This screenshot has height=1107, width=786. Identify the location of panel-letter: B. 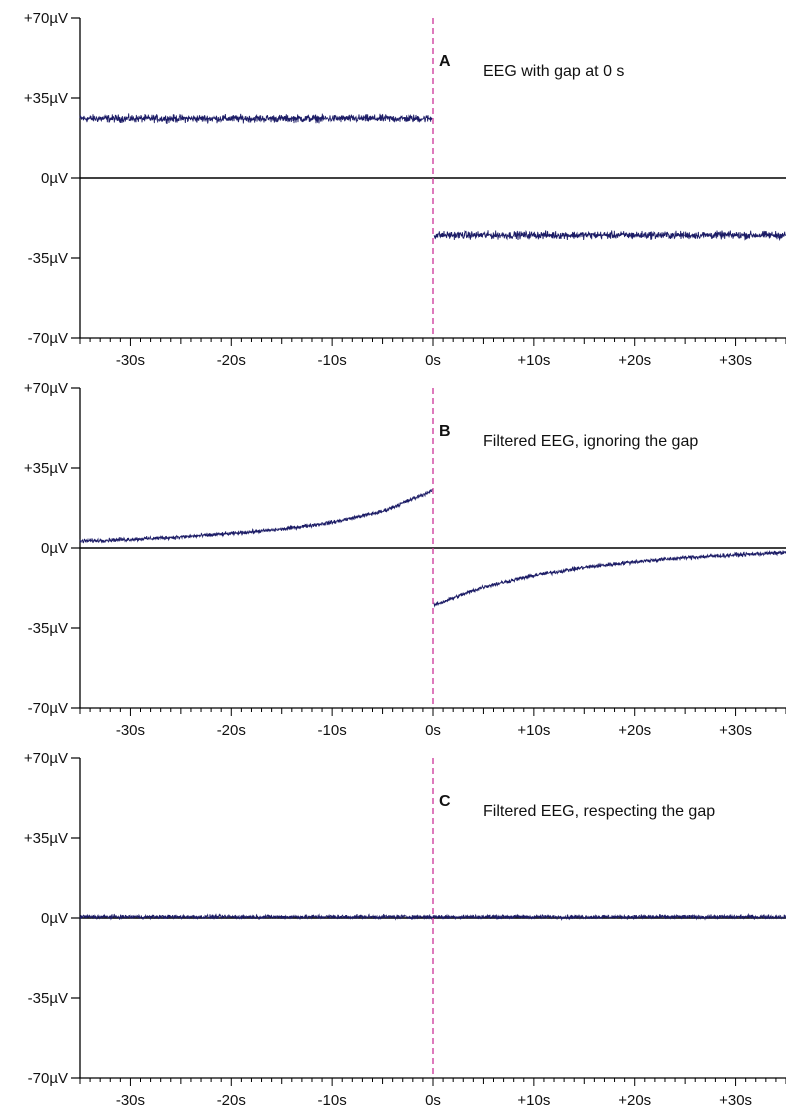
(445, 431).